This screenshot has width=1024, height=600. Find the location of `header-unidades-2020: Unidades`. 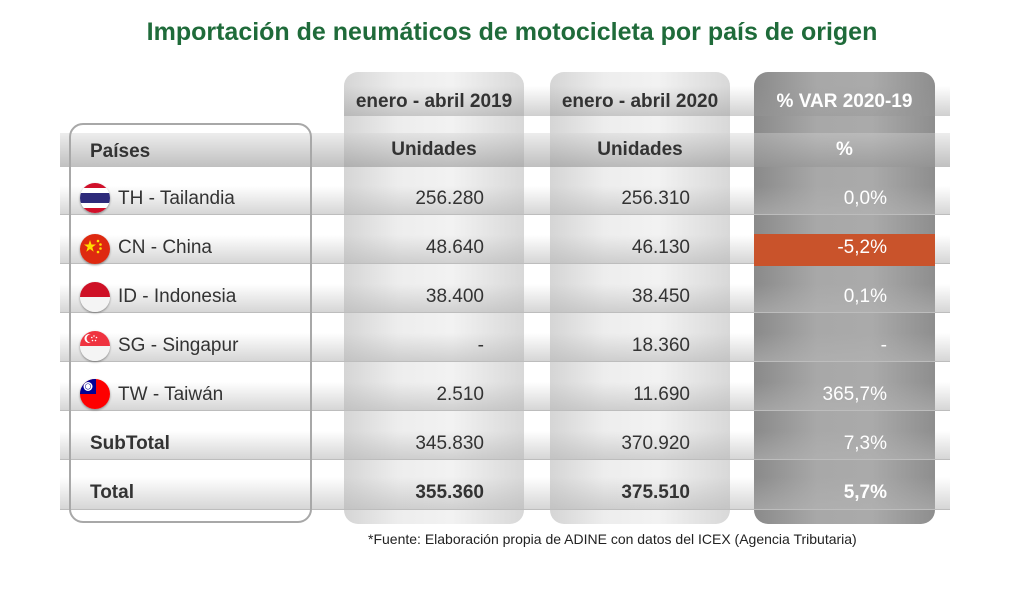

header-unidades-2020: Unidades is located at coordinates (640, 149).